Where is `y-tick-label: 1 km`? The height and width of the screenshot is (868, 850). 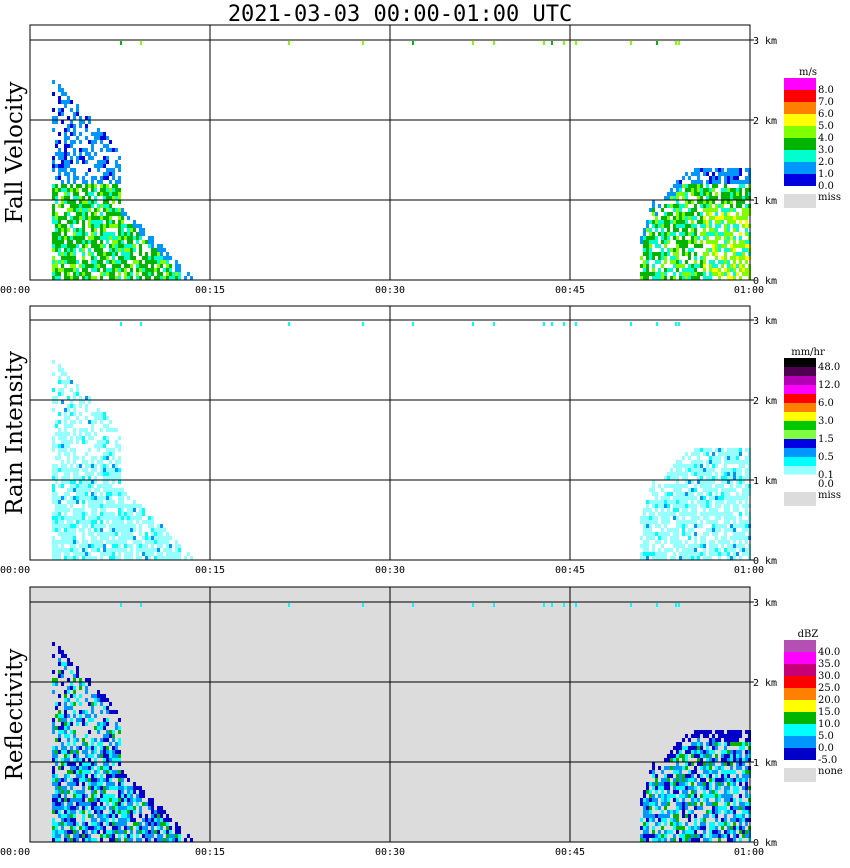
y-tick-label: 1 km is located at coordinates (765, 481).